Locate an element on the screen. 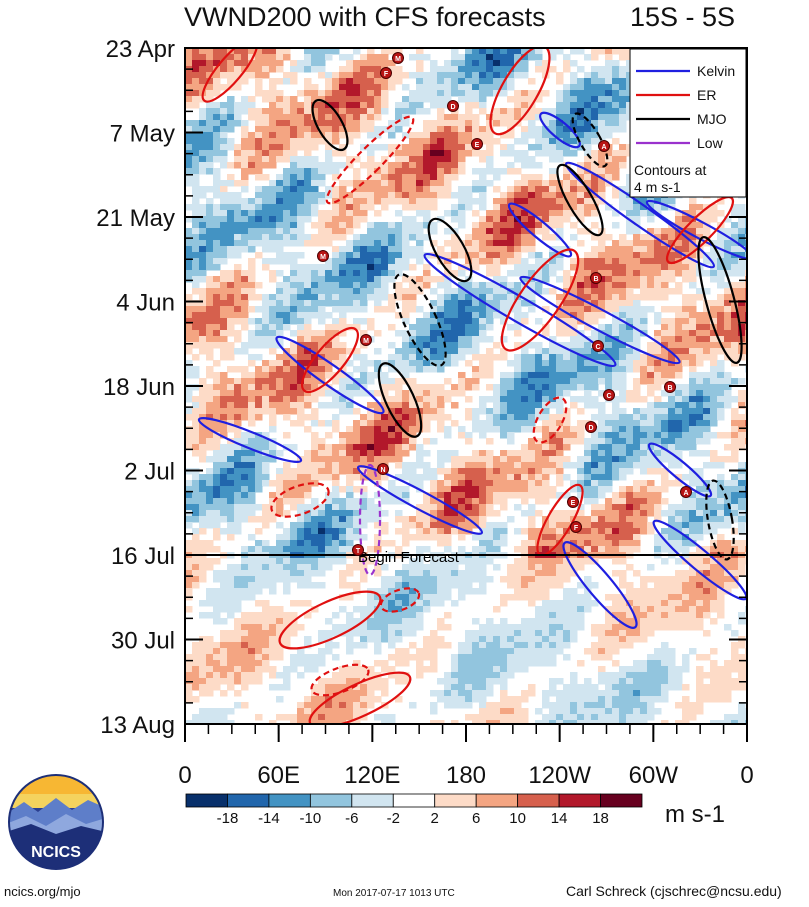  latitude-band-label: 15S - 5S is located at coordinates (683, 17).